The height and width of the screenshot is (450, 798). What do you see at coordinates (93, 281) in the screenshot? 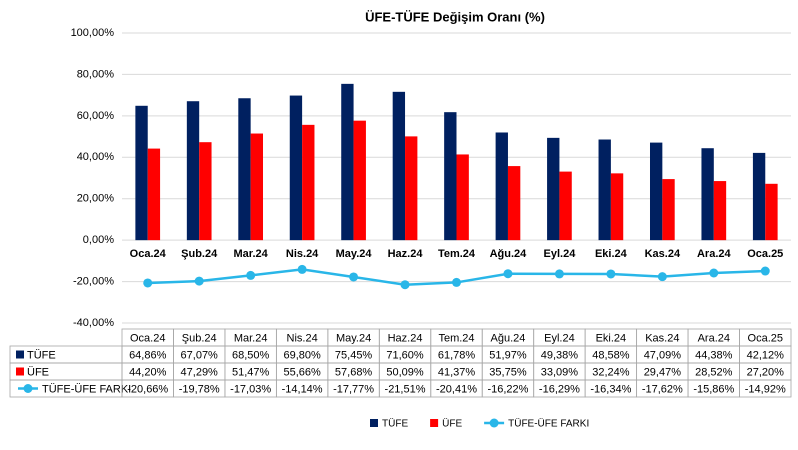
I see `y-tick-label: -20,00%` at bounding box center [93, 281].